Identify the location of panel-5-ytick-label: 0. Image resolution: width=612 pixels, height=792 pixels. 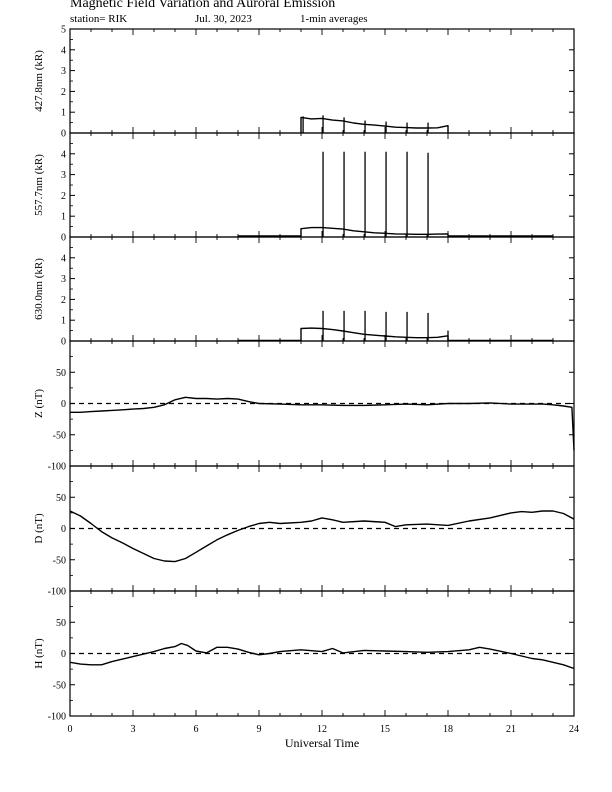
(63, 529).